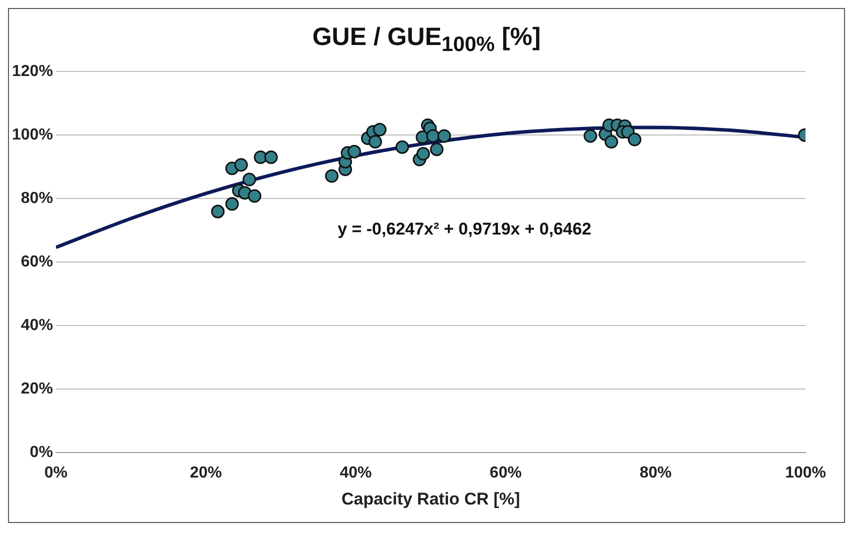 This screenshot has width=853, height=533. Describe the element at coordinates (430, 498) in the screenshot. I see `x-axis-title: Capacity Ratio CR [%]` at that location.